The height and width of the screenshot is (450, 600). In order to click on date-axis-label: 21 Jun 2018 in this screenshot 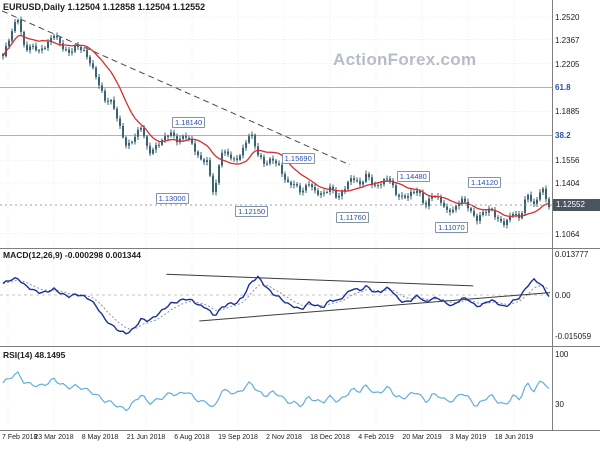, I will do `click(146, 437)`.